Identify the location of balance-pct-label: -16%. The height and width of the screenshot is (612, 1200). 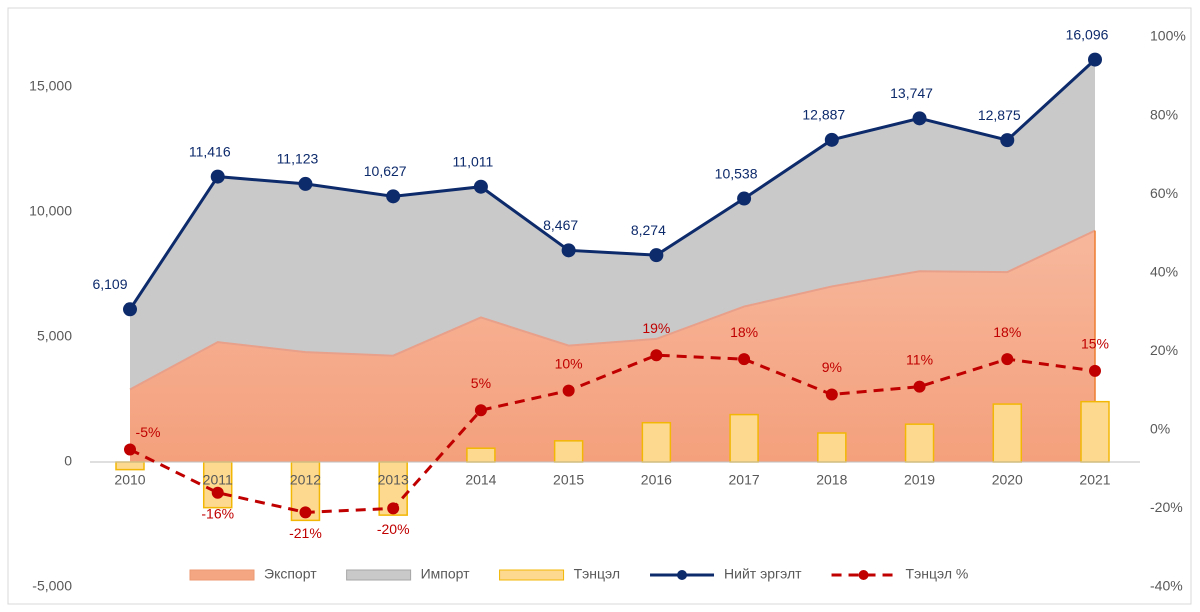
(217, 513).